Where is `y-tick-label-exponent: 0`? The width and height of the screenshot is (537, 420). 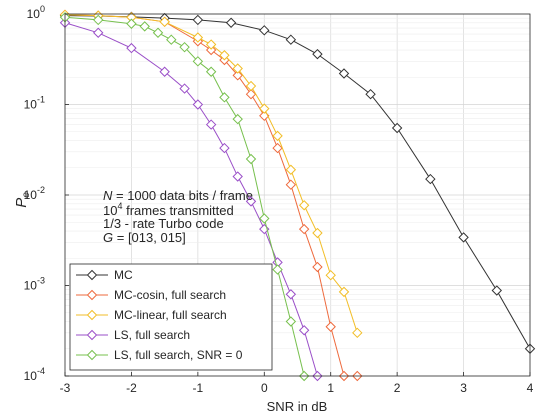 y-tick-label-exponent: 0 is located at coordinates (42, 9).